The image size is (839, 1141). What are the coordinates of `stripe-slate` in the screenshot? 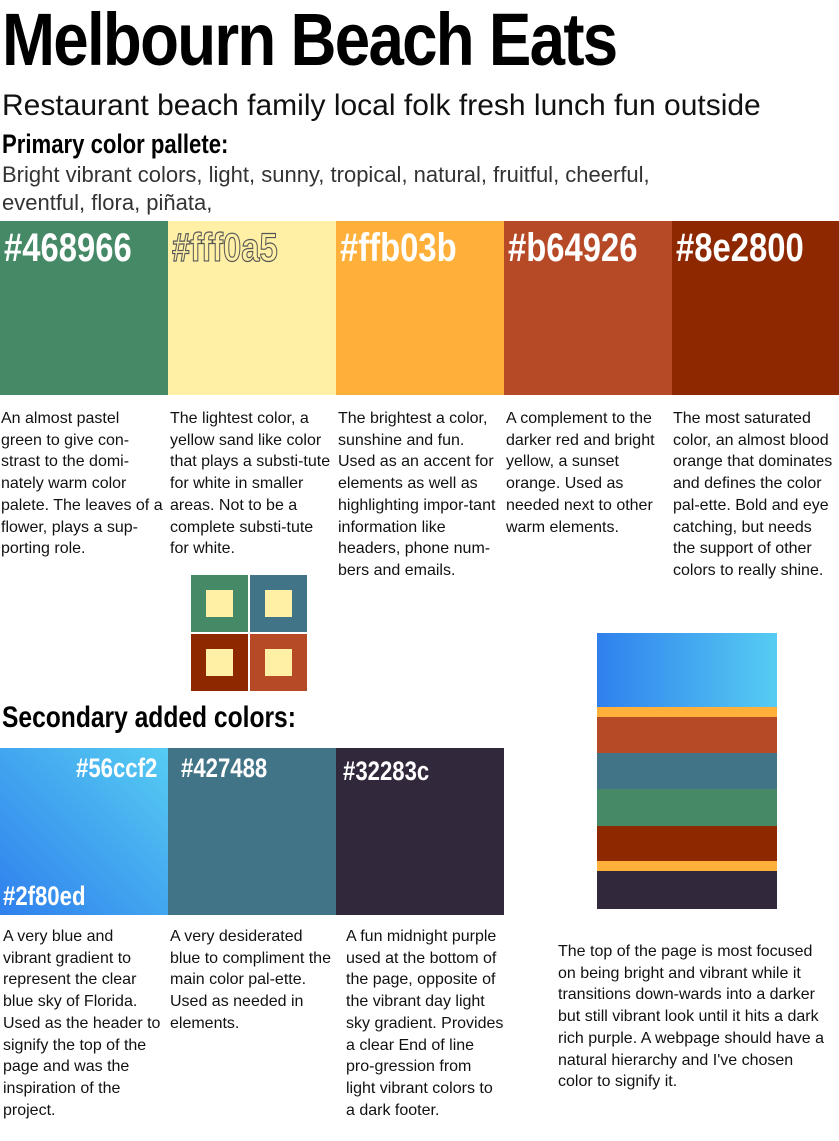 It's located at (687, 771).